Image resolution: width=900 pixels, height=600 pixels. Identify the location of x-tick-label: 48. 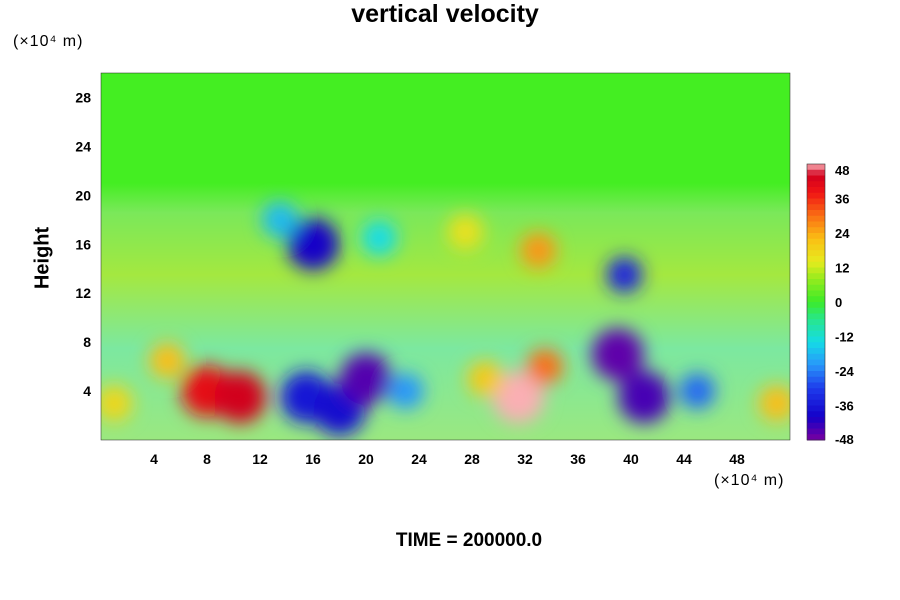
(737, 459).